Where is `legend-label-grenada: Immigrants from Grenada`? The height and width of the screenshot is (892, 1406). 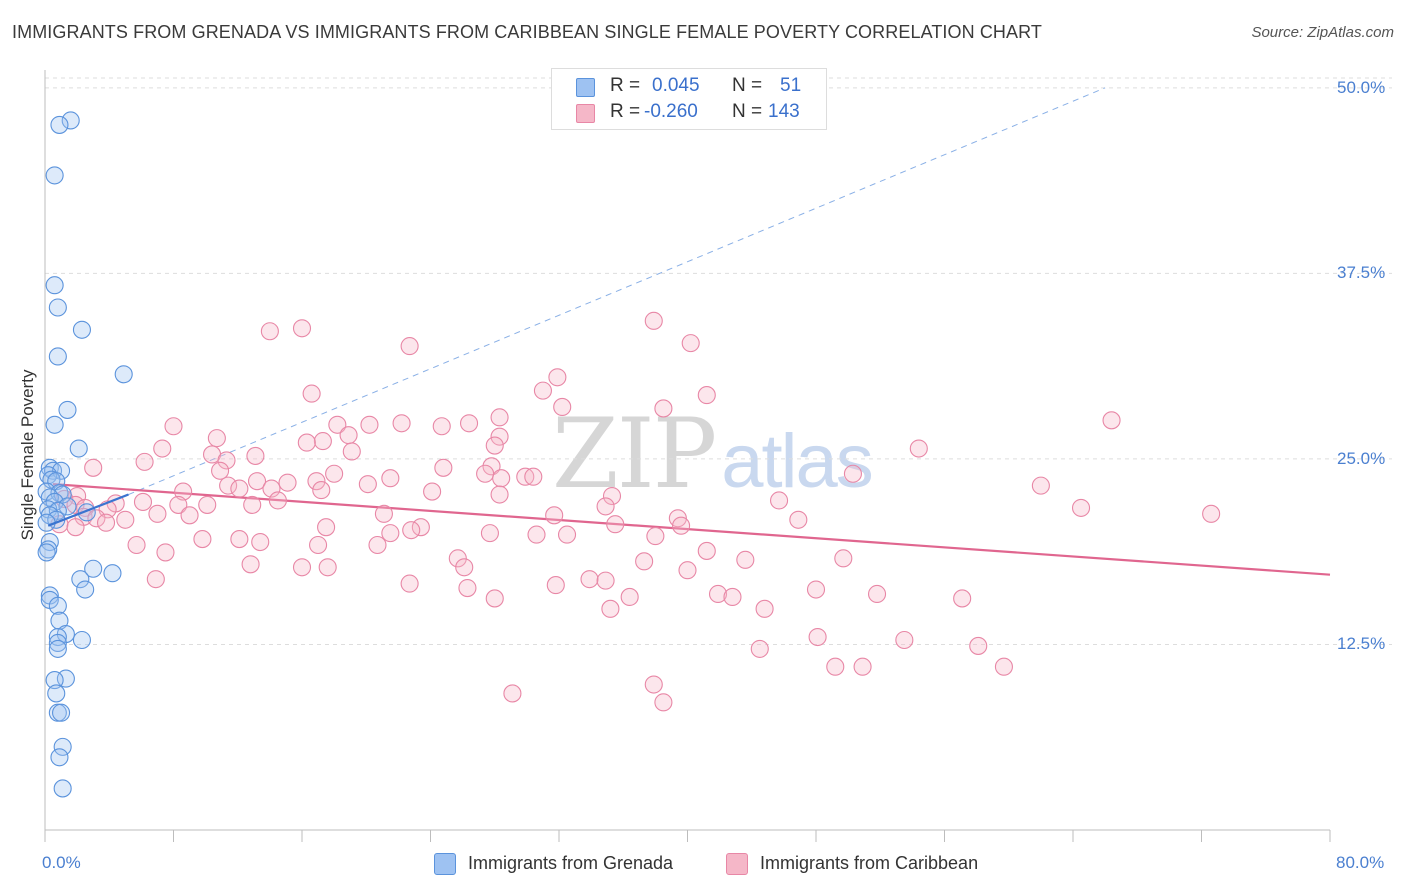
legend-label-grenada: Immigrants from Grenada is located at coordinates (571, 863).